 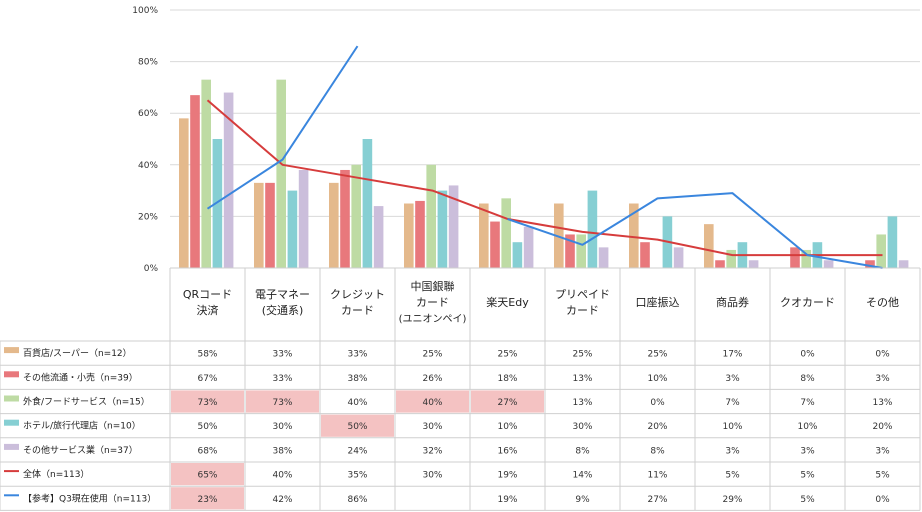 What do you see at coordinates (357, 450) in the screenshot?
I see `table-highlights` at bounding box center [357, 450].